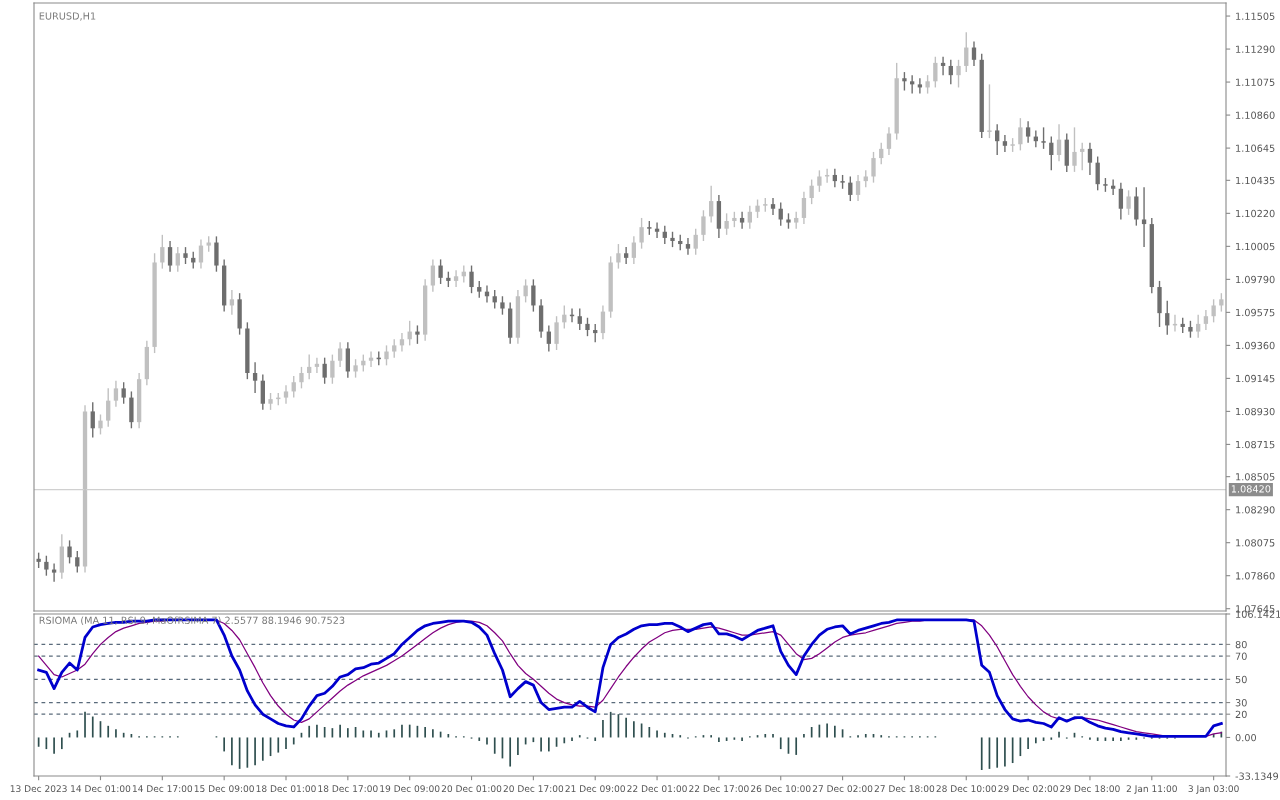 The width and height of the screenshot is (1280, 800). I want to click on x-tick-label: 28 Dec 10:00, so click(966, 789).